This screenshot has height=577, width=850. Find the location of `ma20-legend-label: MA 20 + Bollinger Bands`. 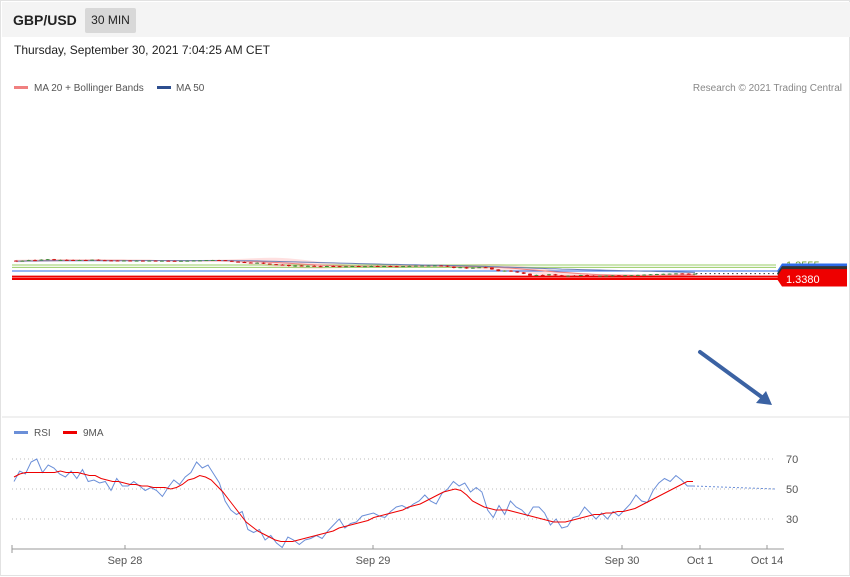

ma20-legend-label: MA 20 + Bollinger Bands is located at coordinates (89, 88).